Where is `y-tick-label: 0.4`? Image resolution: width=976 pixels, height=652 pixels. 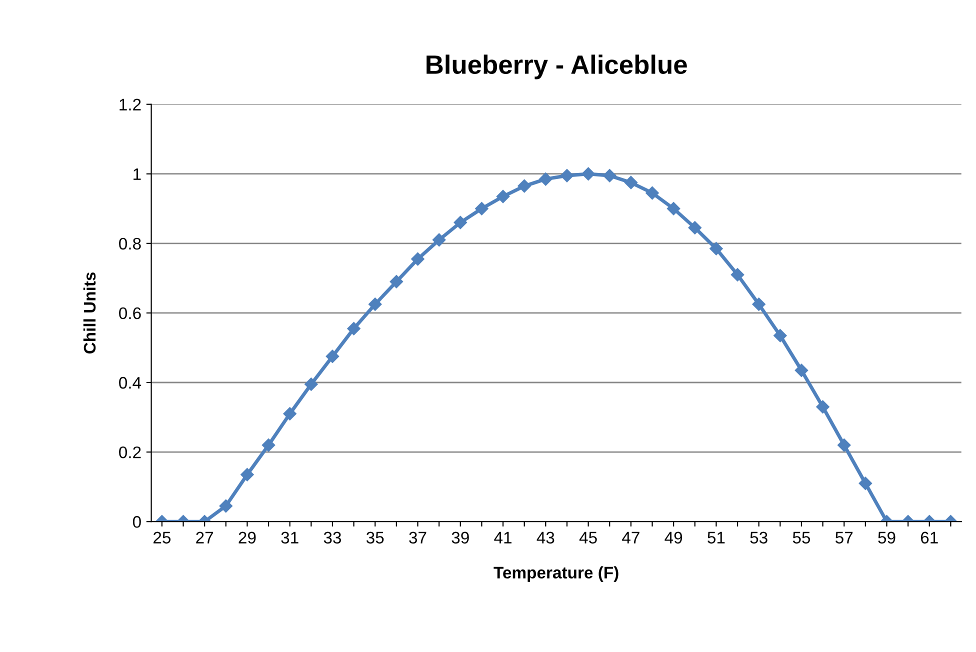 y-tick-label: 0.4 is located at coordinates (130, 382).